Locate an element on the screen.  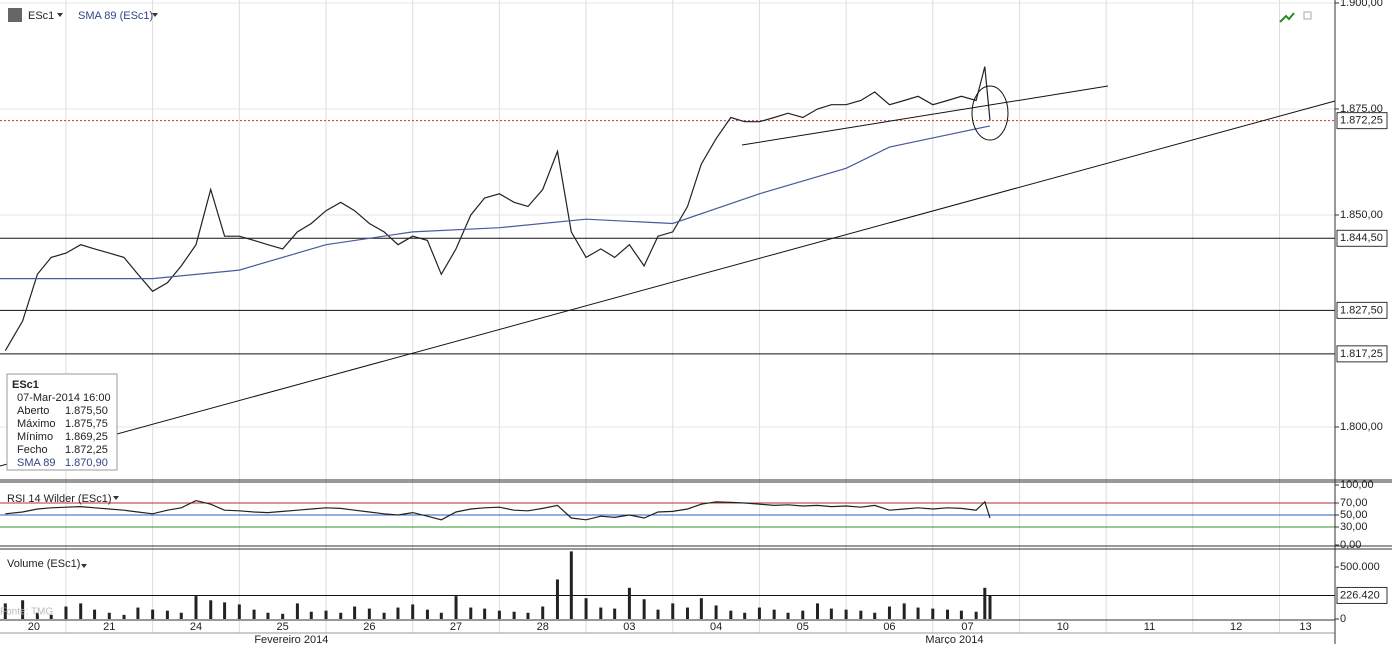
y-tick-label: 500.000 is located at coordinates (1360, 567).